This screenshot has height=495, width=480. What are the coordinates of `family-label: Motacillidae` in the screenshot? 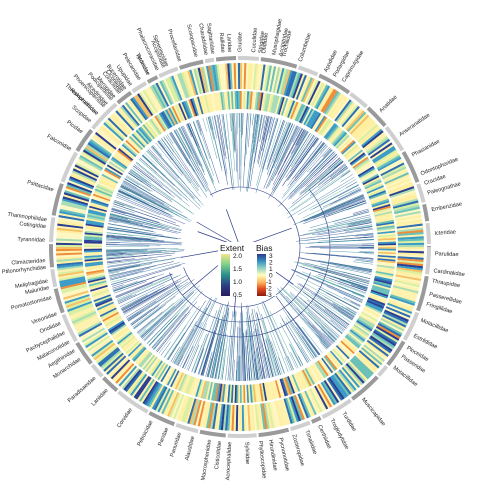 It's located at (434, 326).